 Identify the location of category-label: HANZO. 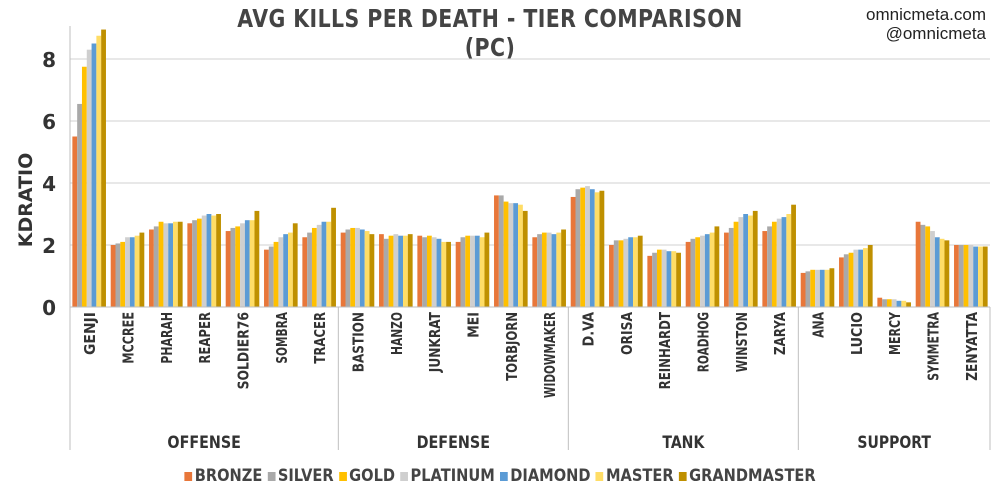
(397, 333).